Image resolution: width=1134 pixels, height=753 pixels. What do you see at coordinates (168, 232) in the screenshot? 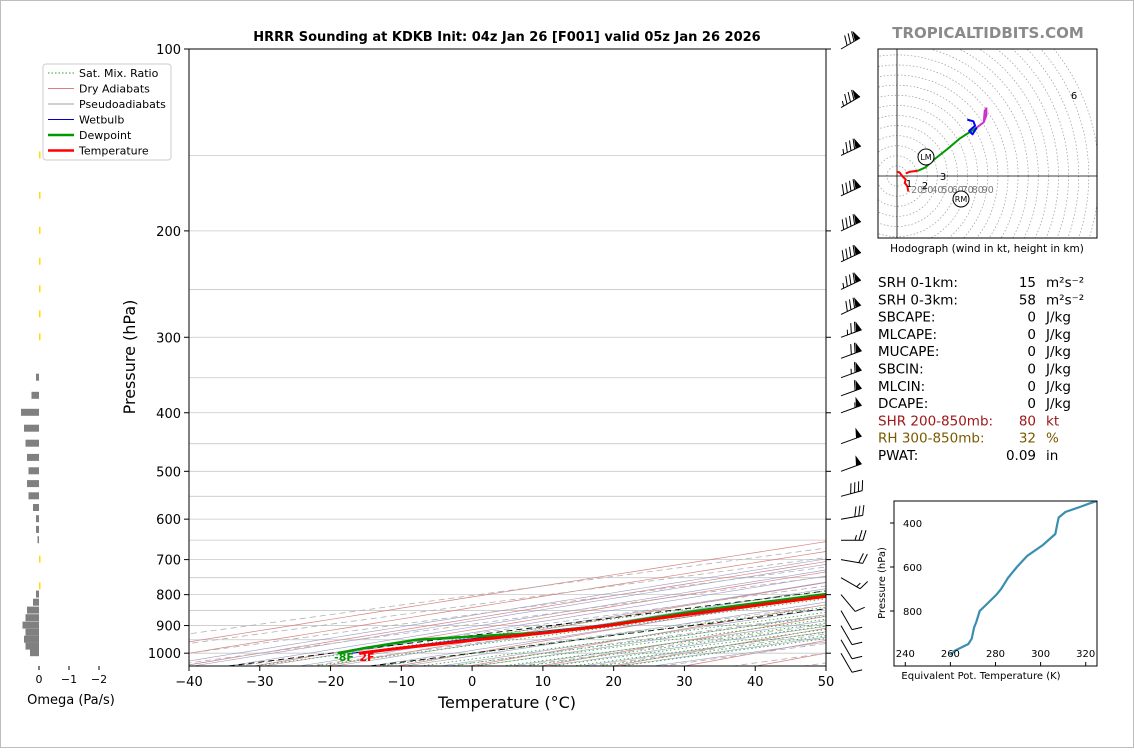
I see `y-tick-label: 200` at bounding box center [168, 232].